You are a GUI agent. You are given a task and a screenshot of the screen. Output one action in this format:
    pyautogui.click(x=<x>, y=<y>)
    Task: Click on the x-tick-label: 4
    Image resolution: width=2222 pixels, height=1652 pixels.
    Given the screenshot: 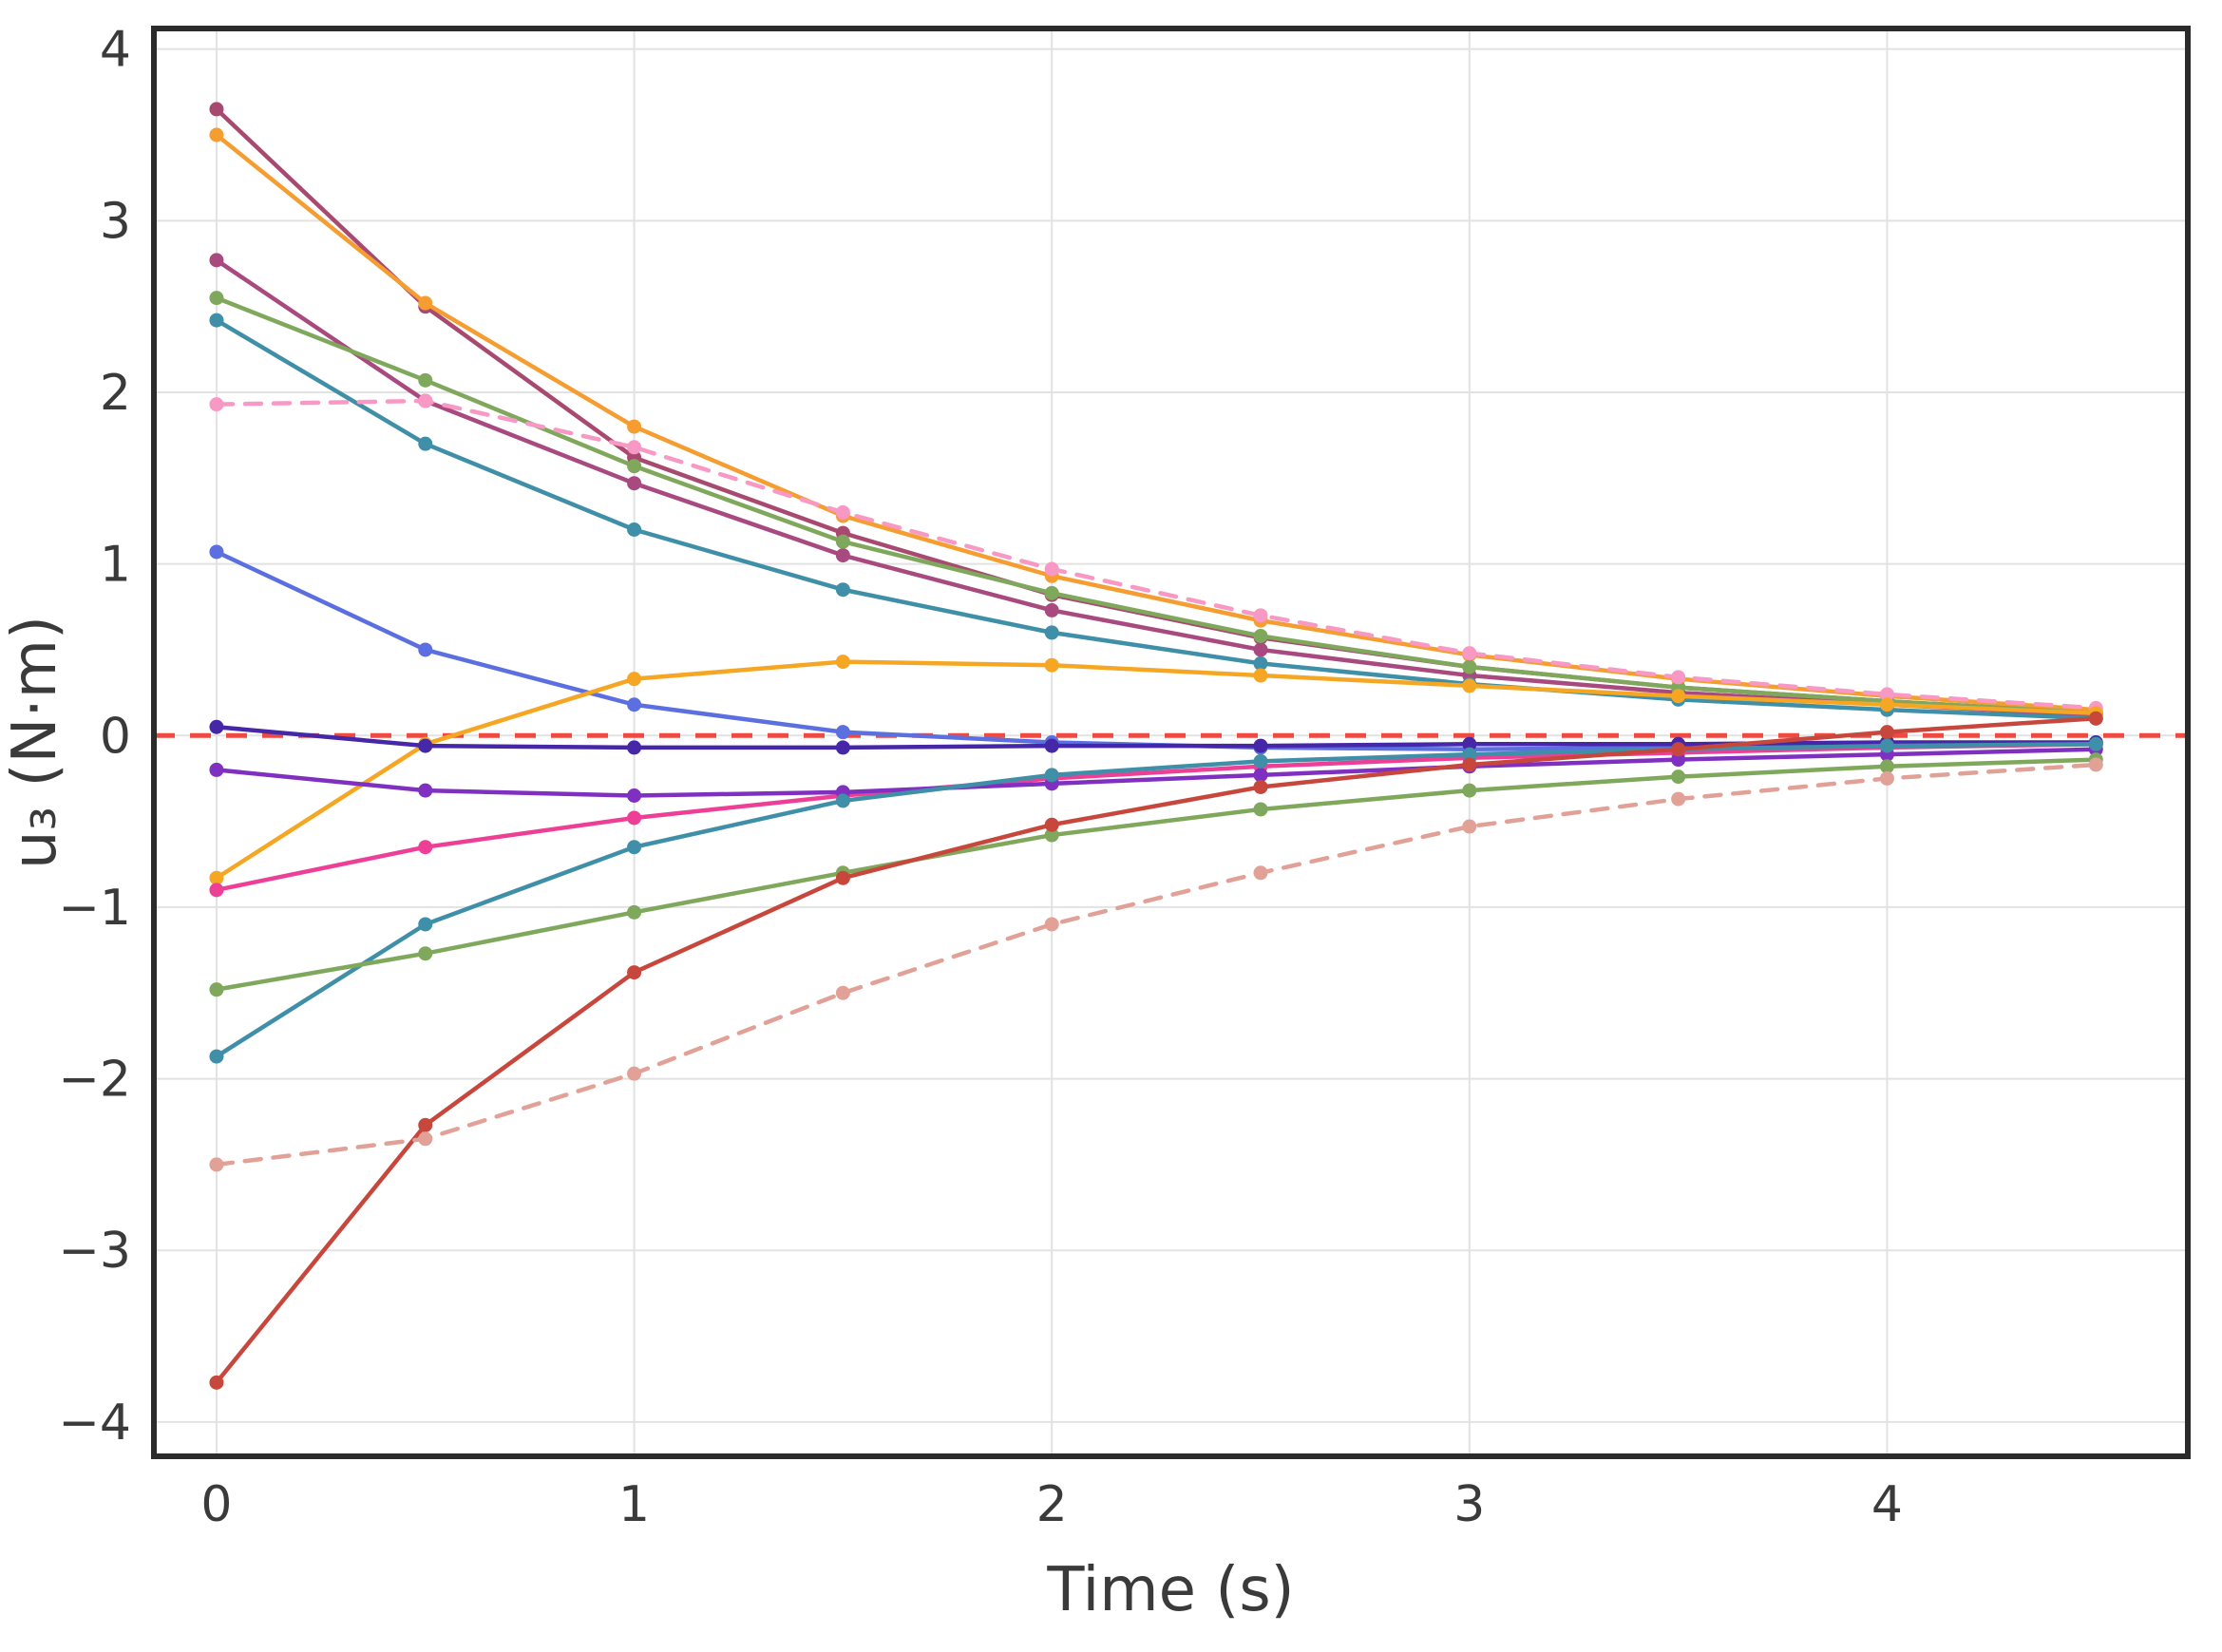 What is the action you would take?
    pyautogui.click(x=1887, y=1504)
    